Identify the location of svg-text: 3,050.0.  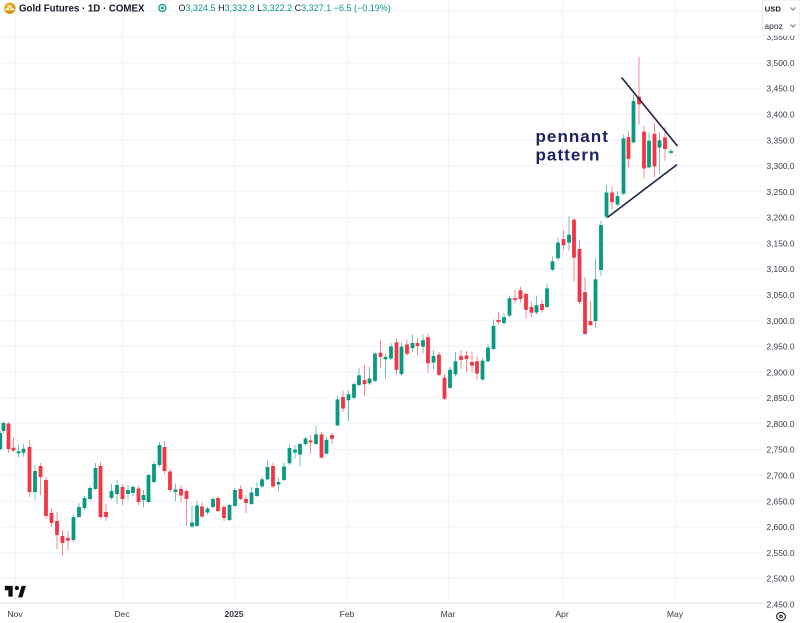
(781, 295).